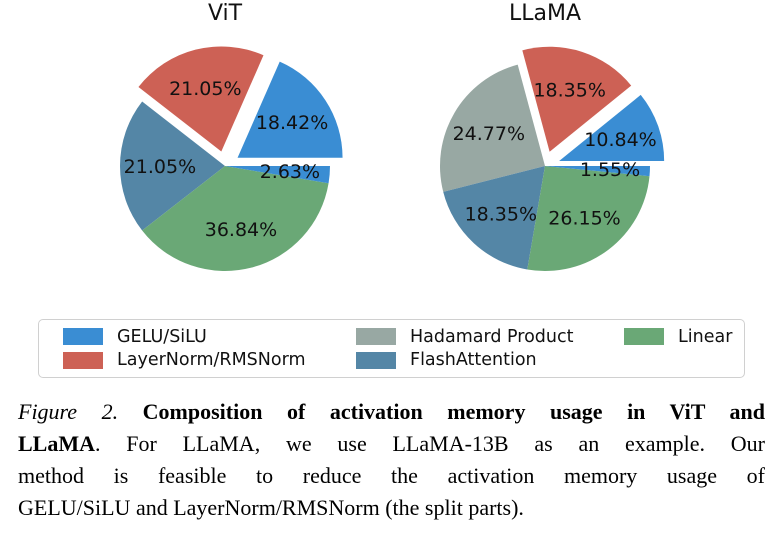 The height and width of the screenshot is (535, 783). What do you see at coordinates (705, 336) in the screenshot?
I see `legend-label: Linear` at bounding box center [705, 336].